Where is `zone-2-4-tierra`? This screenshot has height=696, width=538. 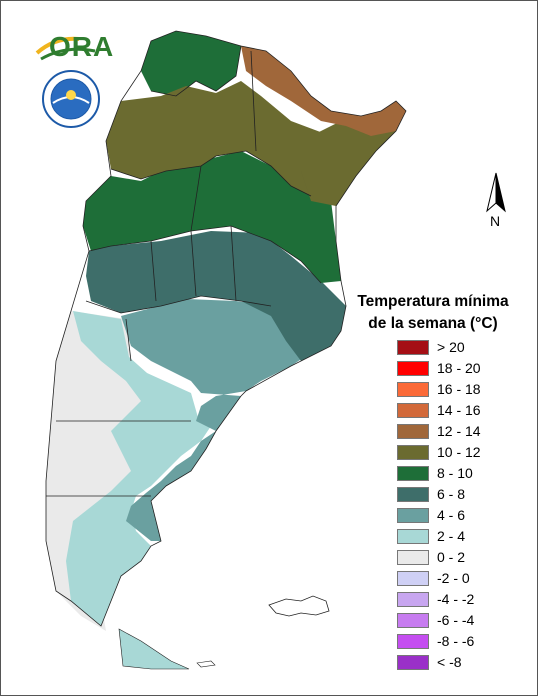
zone-2-4-tierra is located at coordinates (154, 649).